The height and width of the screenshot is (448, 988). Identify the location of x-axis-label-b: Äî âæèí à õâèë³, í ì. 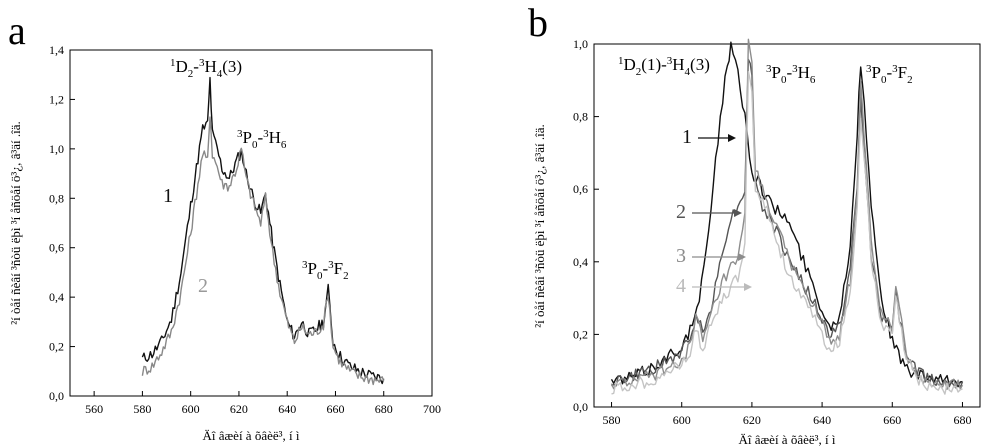
(786, 439).